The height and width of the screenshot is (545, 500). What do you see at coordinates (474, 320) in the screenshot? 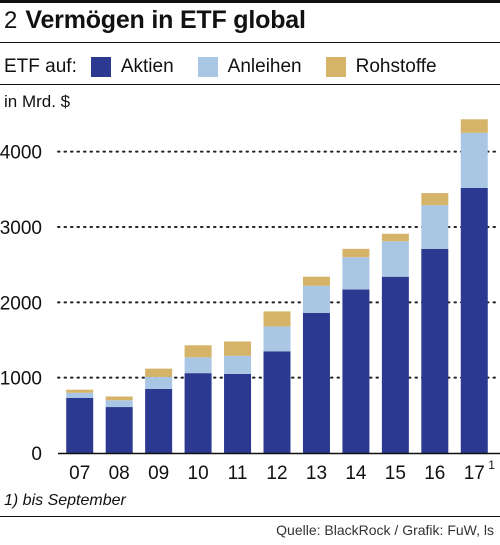
I see `bar-17-aktien` at bounding box center [474, 320].